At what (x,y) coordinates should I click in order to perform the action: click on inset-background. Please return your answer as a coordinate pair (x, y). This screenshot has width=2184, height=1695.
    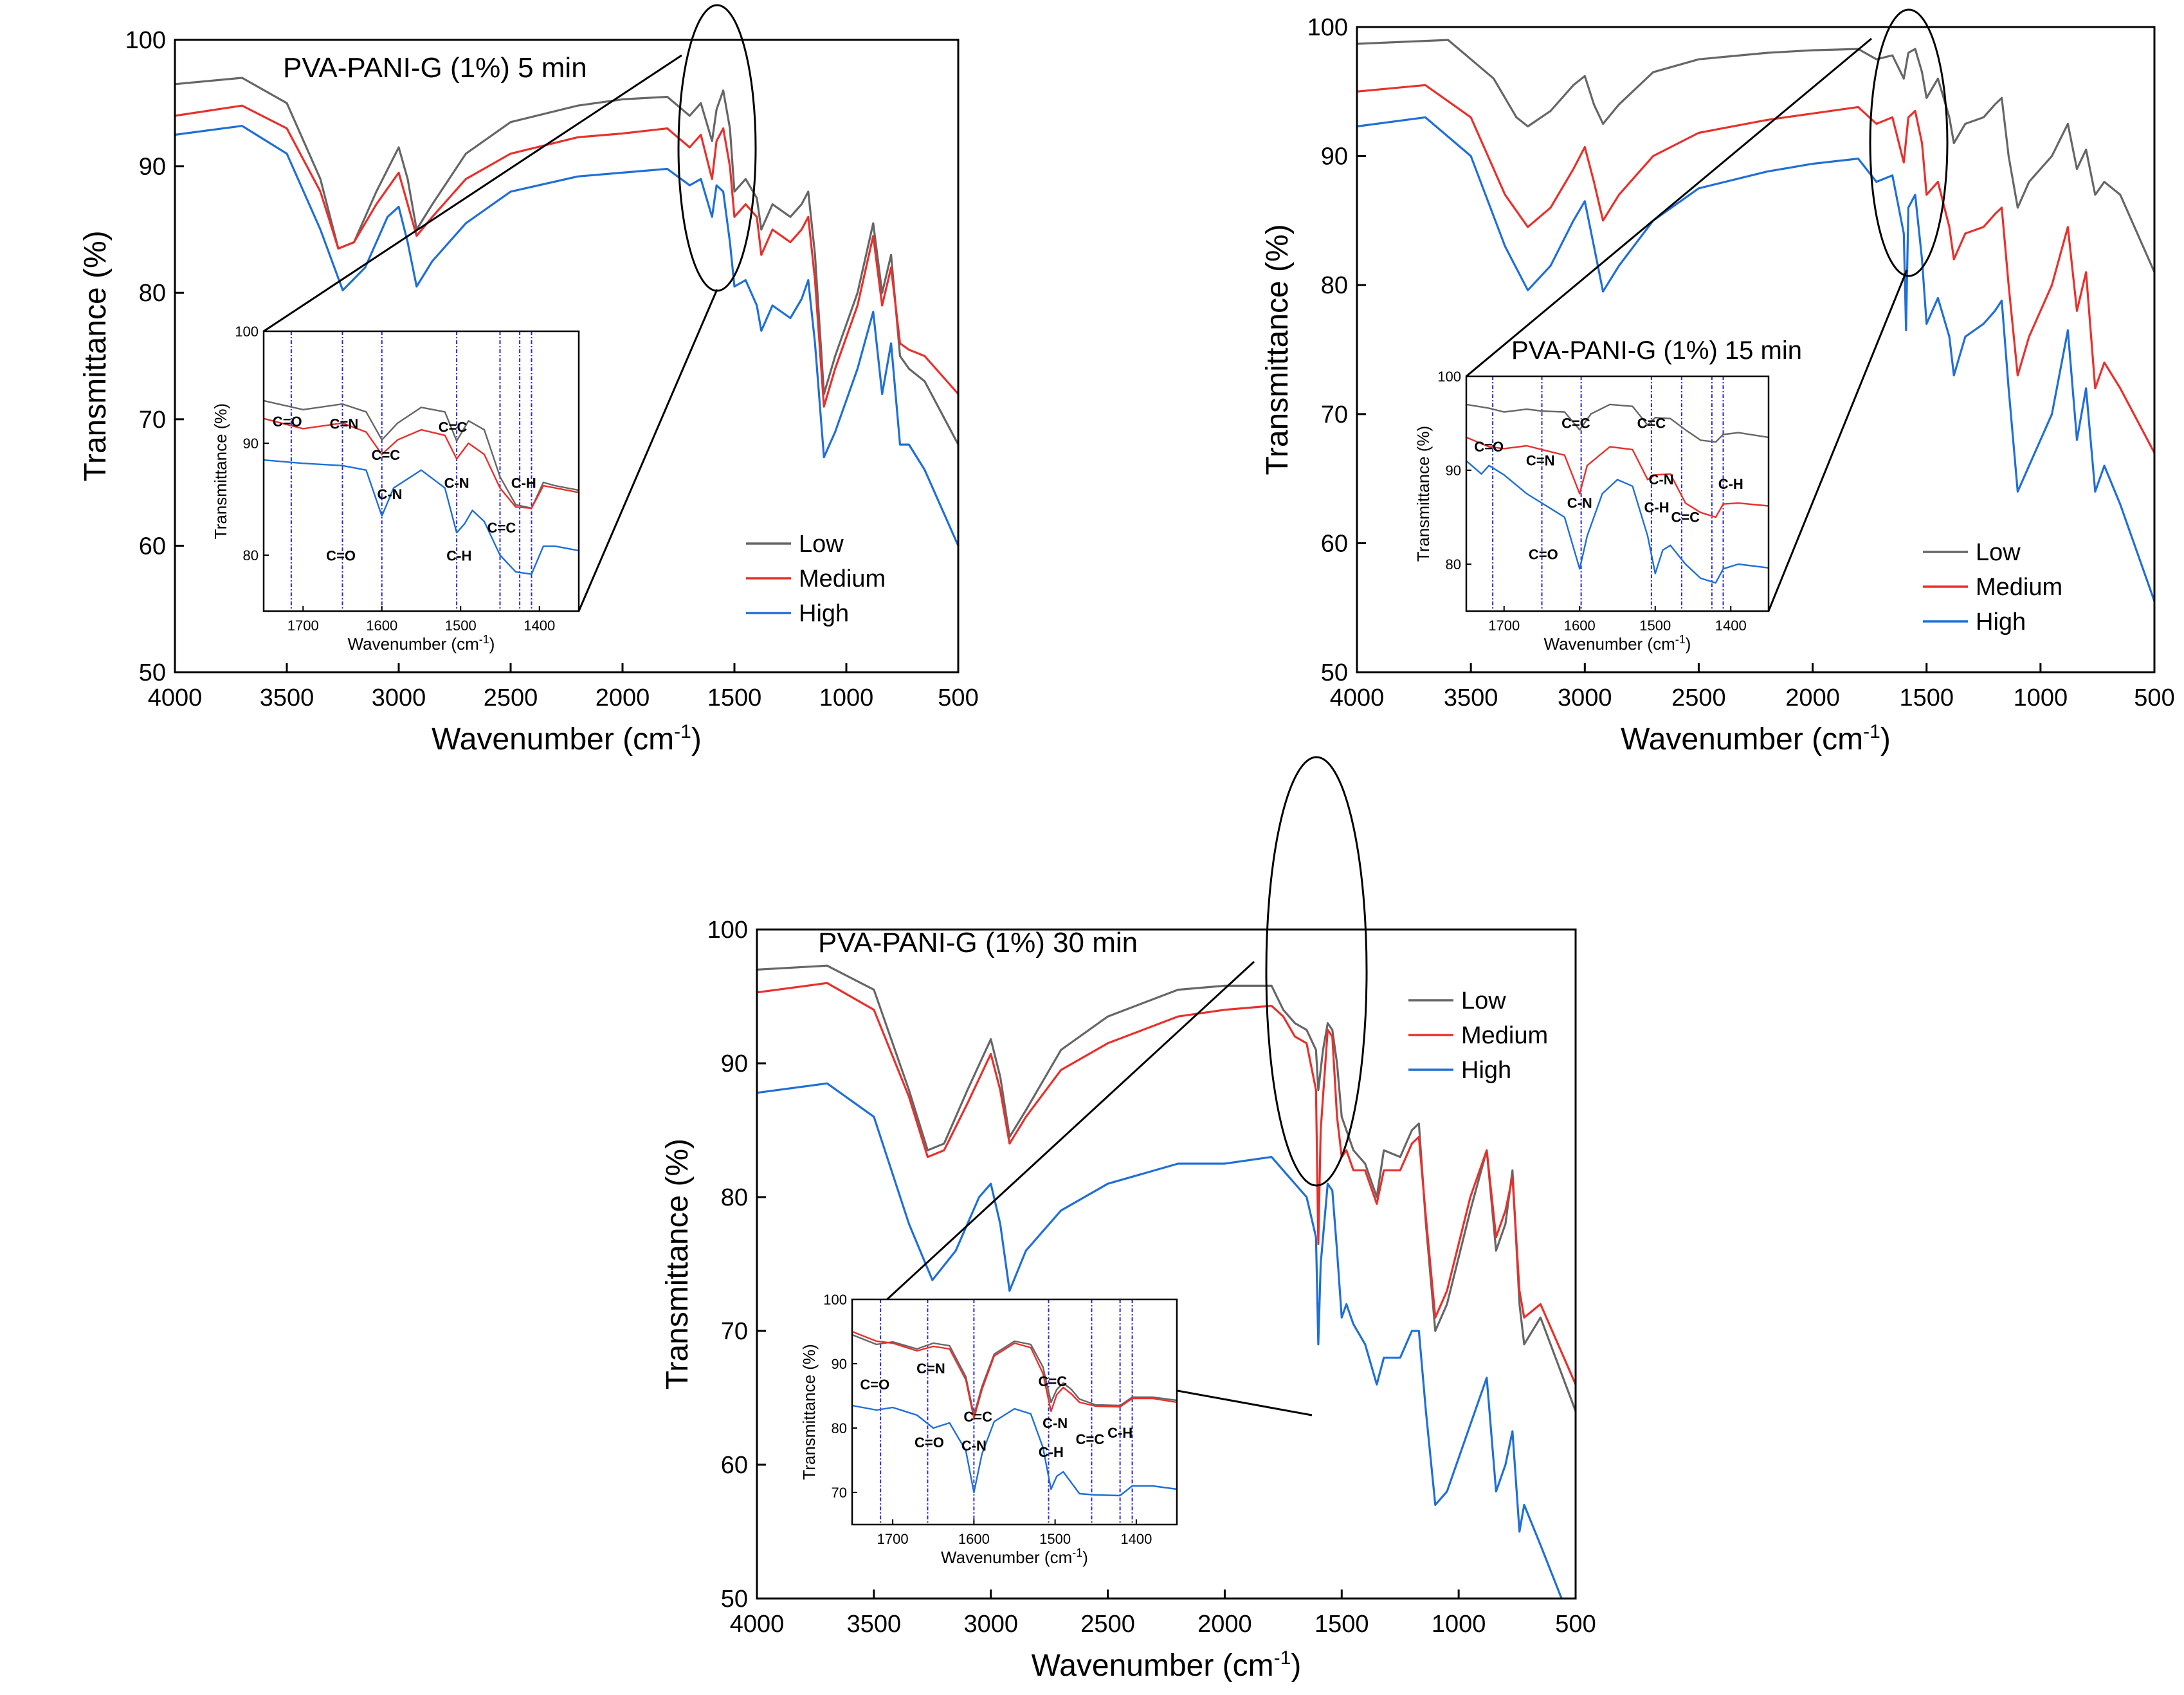
    Looking at the image, I should click on (421, 471).